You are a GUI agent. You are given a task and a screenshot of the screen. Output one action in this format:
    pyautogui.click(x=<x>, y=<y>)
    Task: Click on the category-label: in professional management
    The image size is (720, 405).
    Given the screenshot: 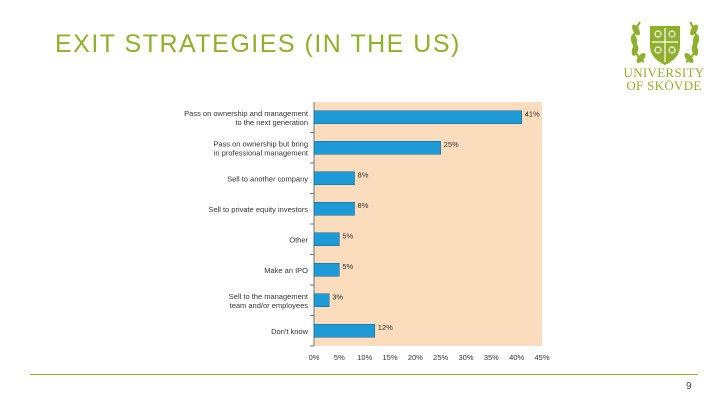 What is the action you would take?
    pyautogui.click(x=261, y=152)
    